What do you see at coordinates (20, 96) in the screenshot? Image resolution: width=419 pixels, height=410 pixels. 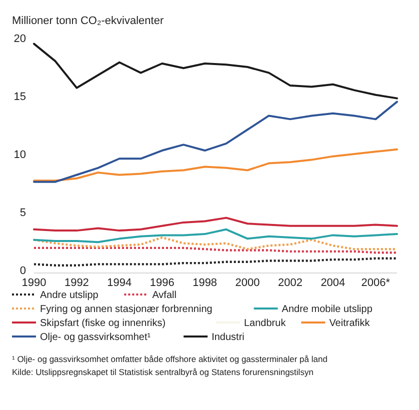 I see `y-tick-label: 15` at bounding box center [20, 96].